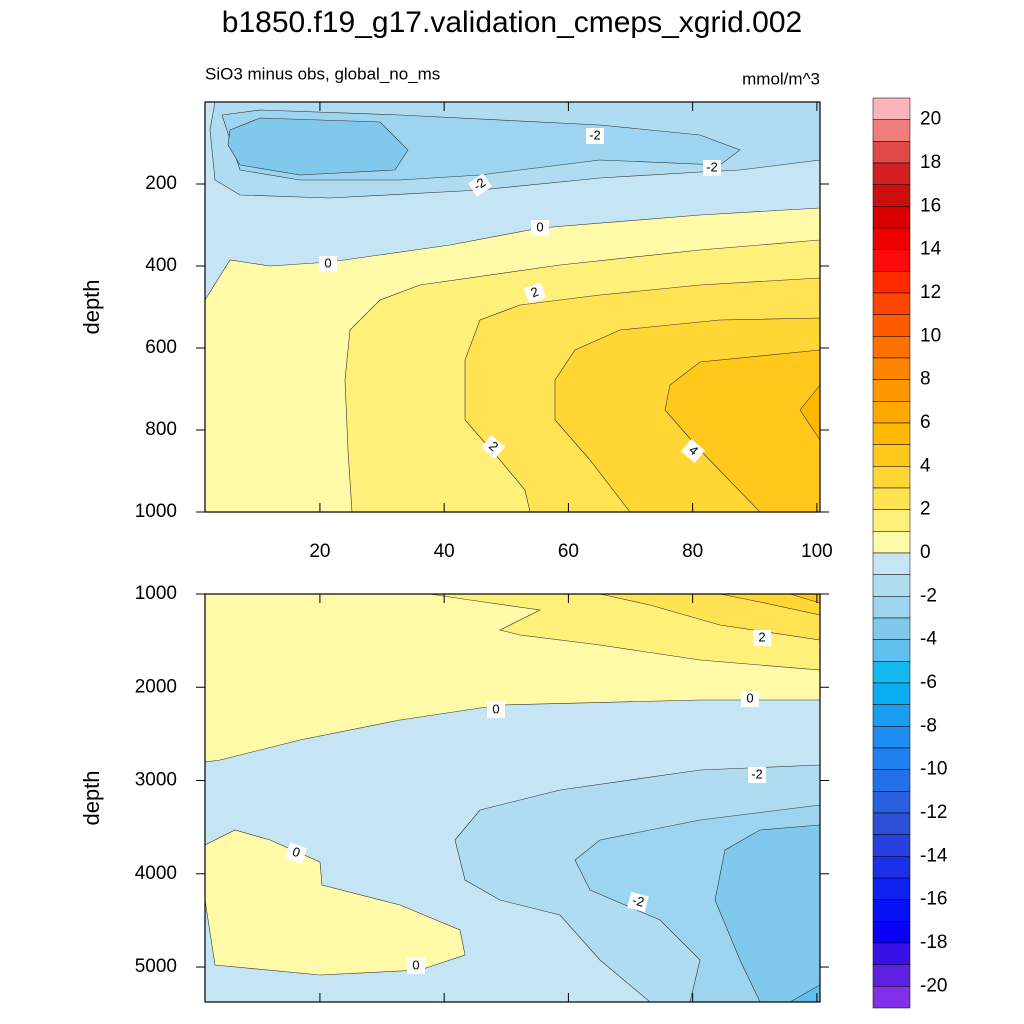 The width and height of the screenshot is (1024, 1024). What do you see at coordinates (925, 465) in the screenshot?
I see `colorbar-label: 4` at bounding box center [925, 465].